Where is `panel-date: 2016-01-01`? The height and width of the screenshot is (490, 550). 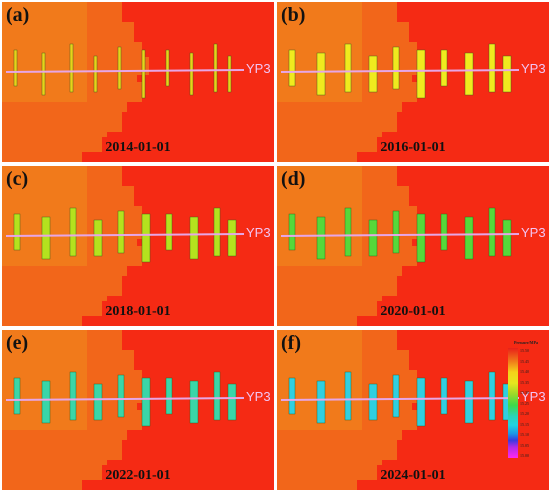
panel-date: 2016-01-01 is located at coordinates (413, 147).